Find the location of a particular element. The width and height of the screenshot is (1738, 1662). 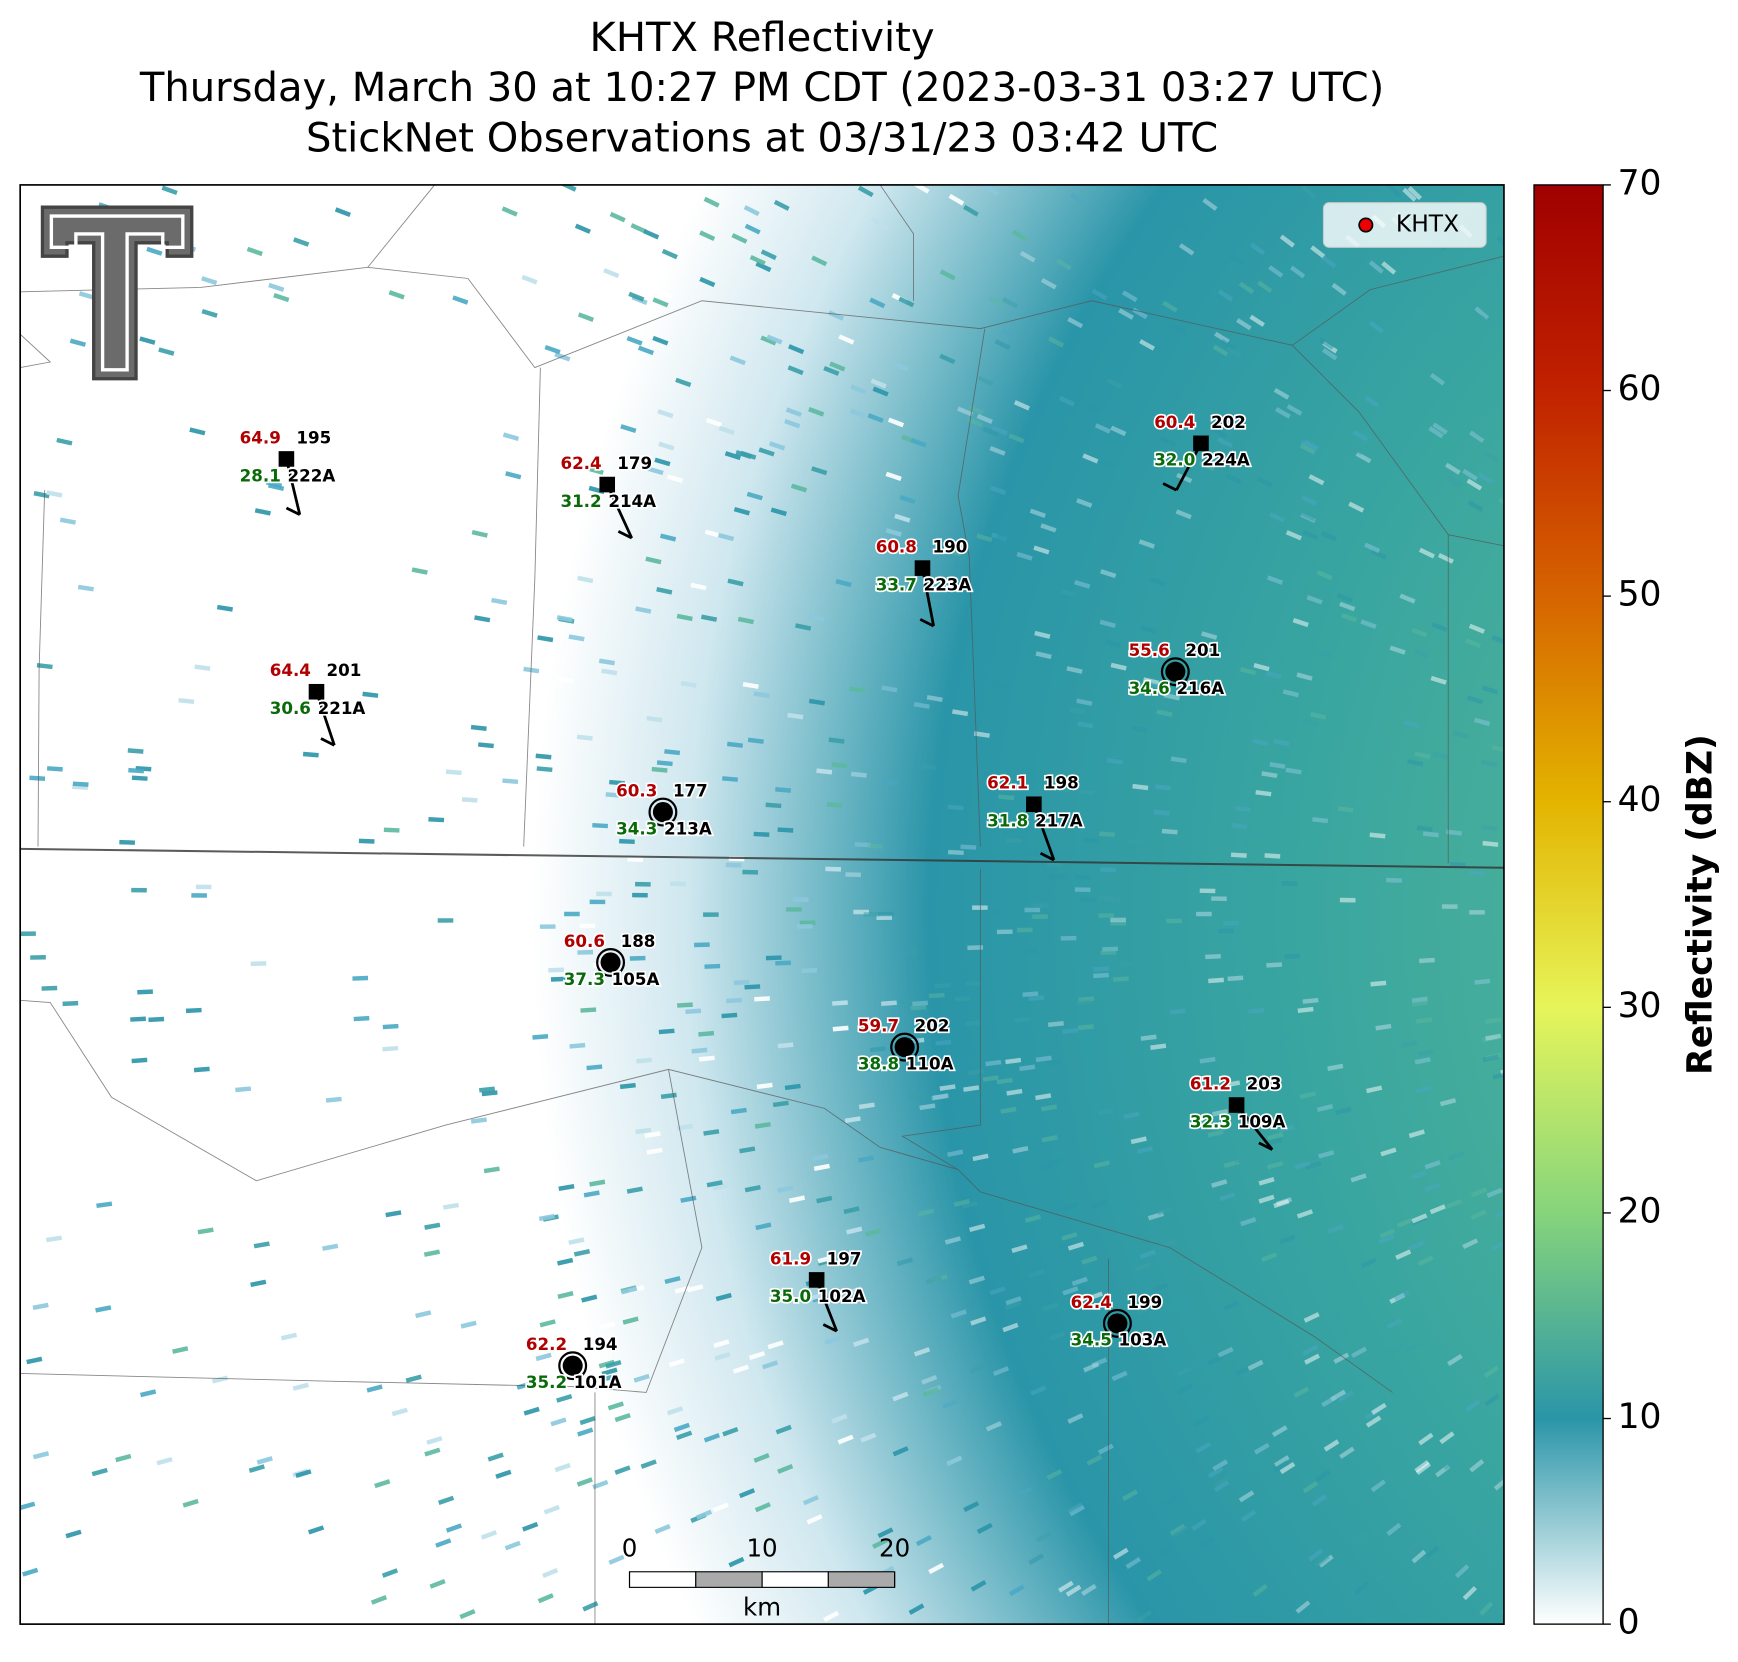

scale-segment is located at coordinates (795, 1579).